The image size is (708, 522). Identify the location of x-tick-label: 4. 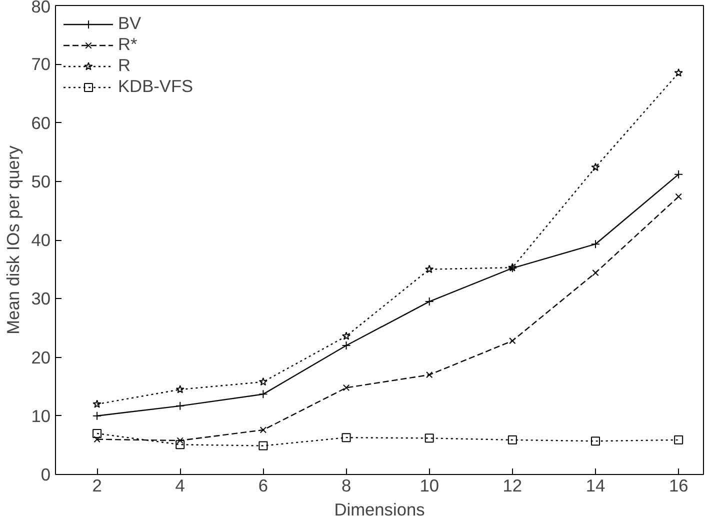
(180, 486).